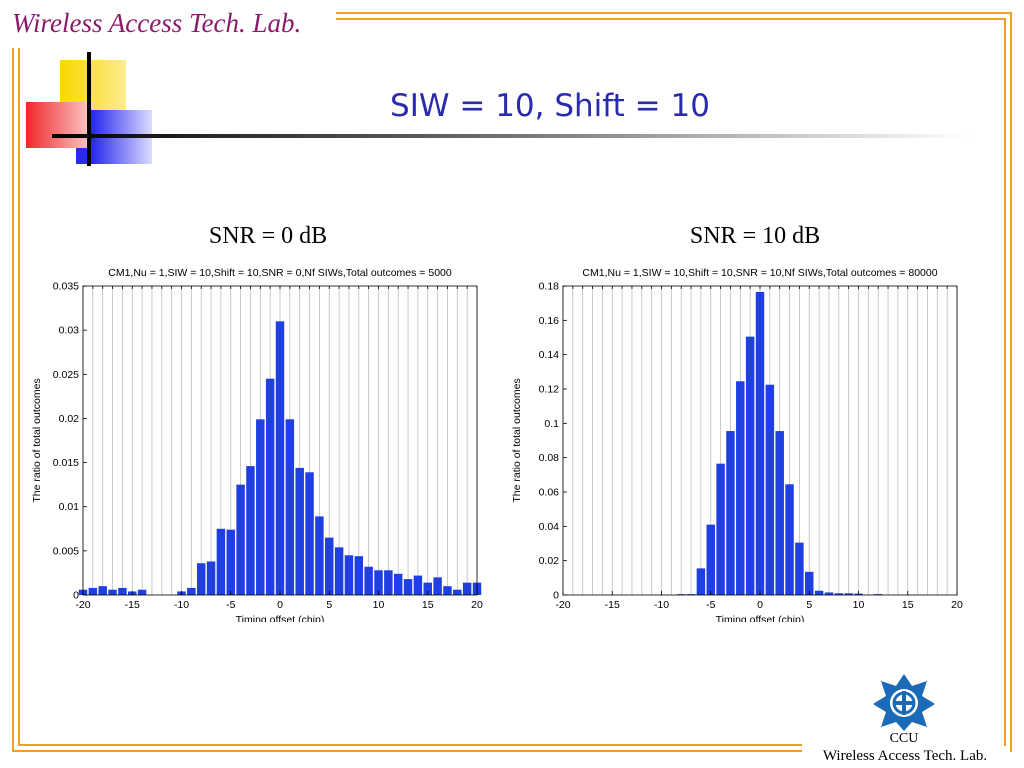 The height and width of the screenshot is (768, 1024). I want to click on y-tick-label: 0.12, so click(549, 390).